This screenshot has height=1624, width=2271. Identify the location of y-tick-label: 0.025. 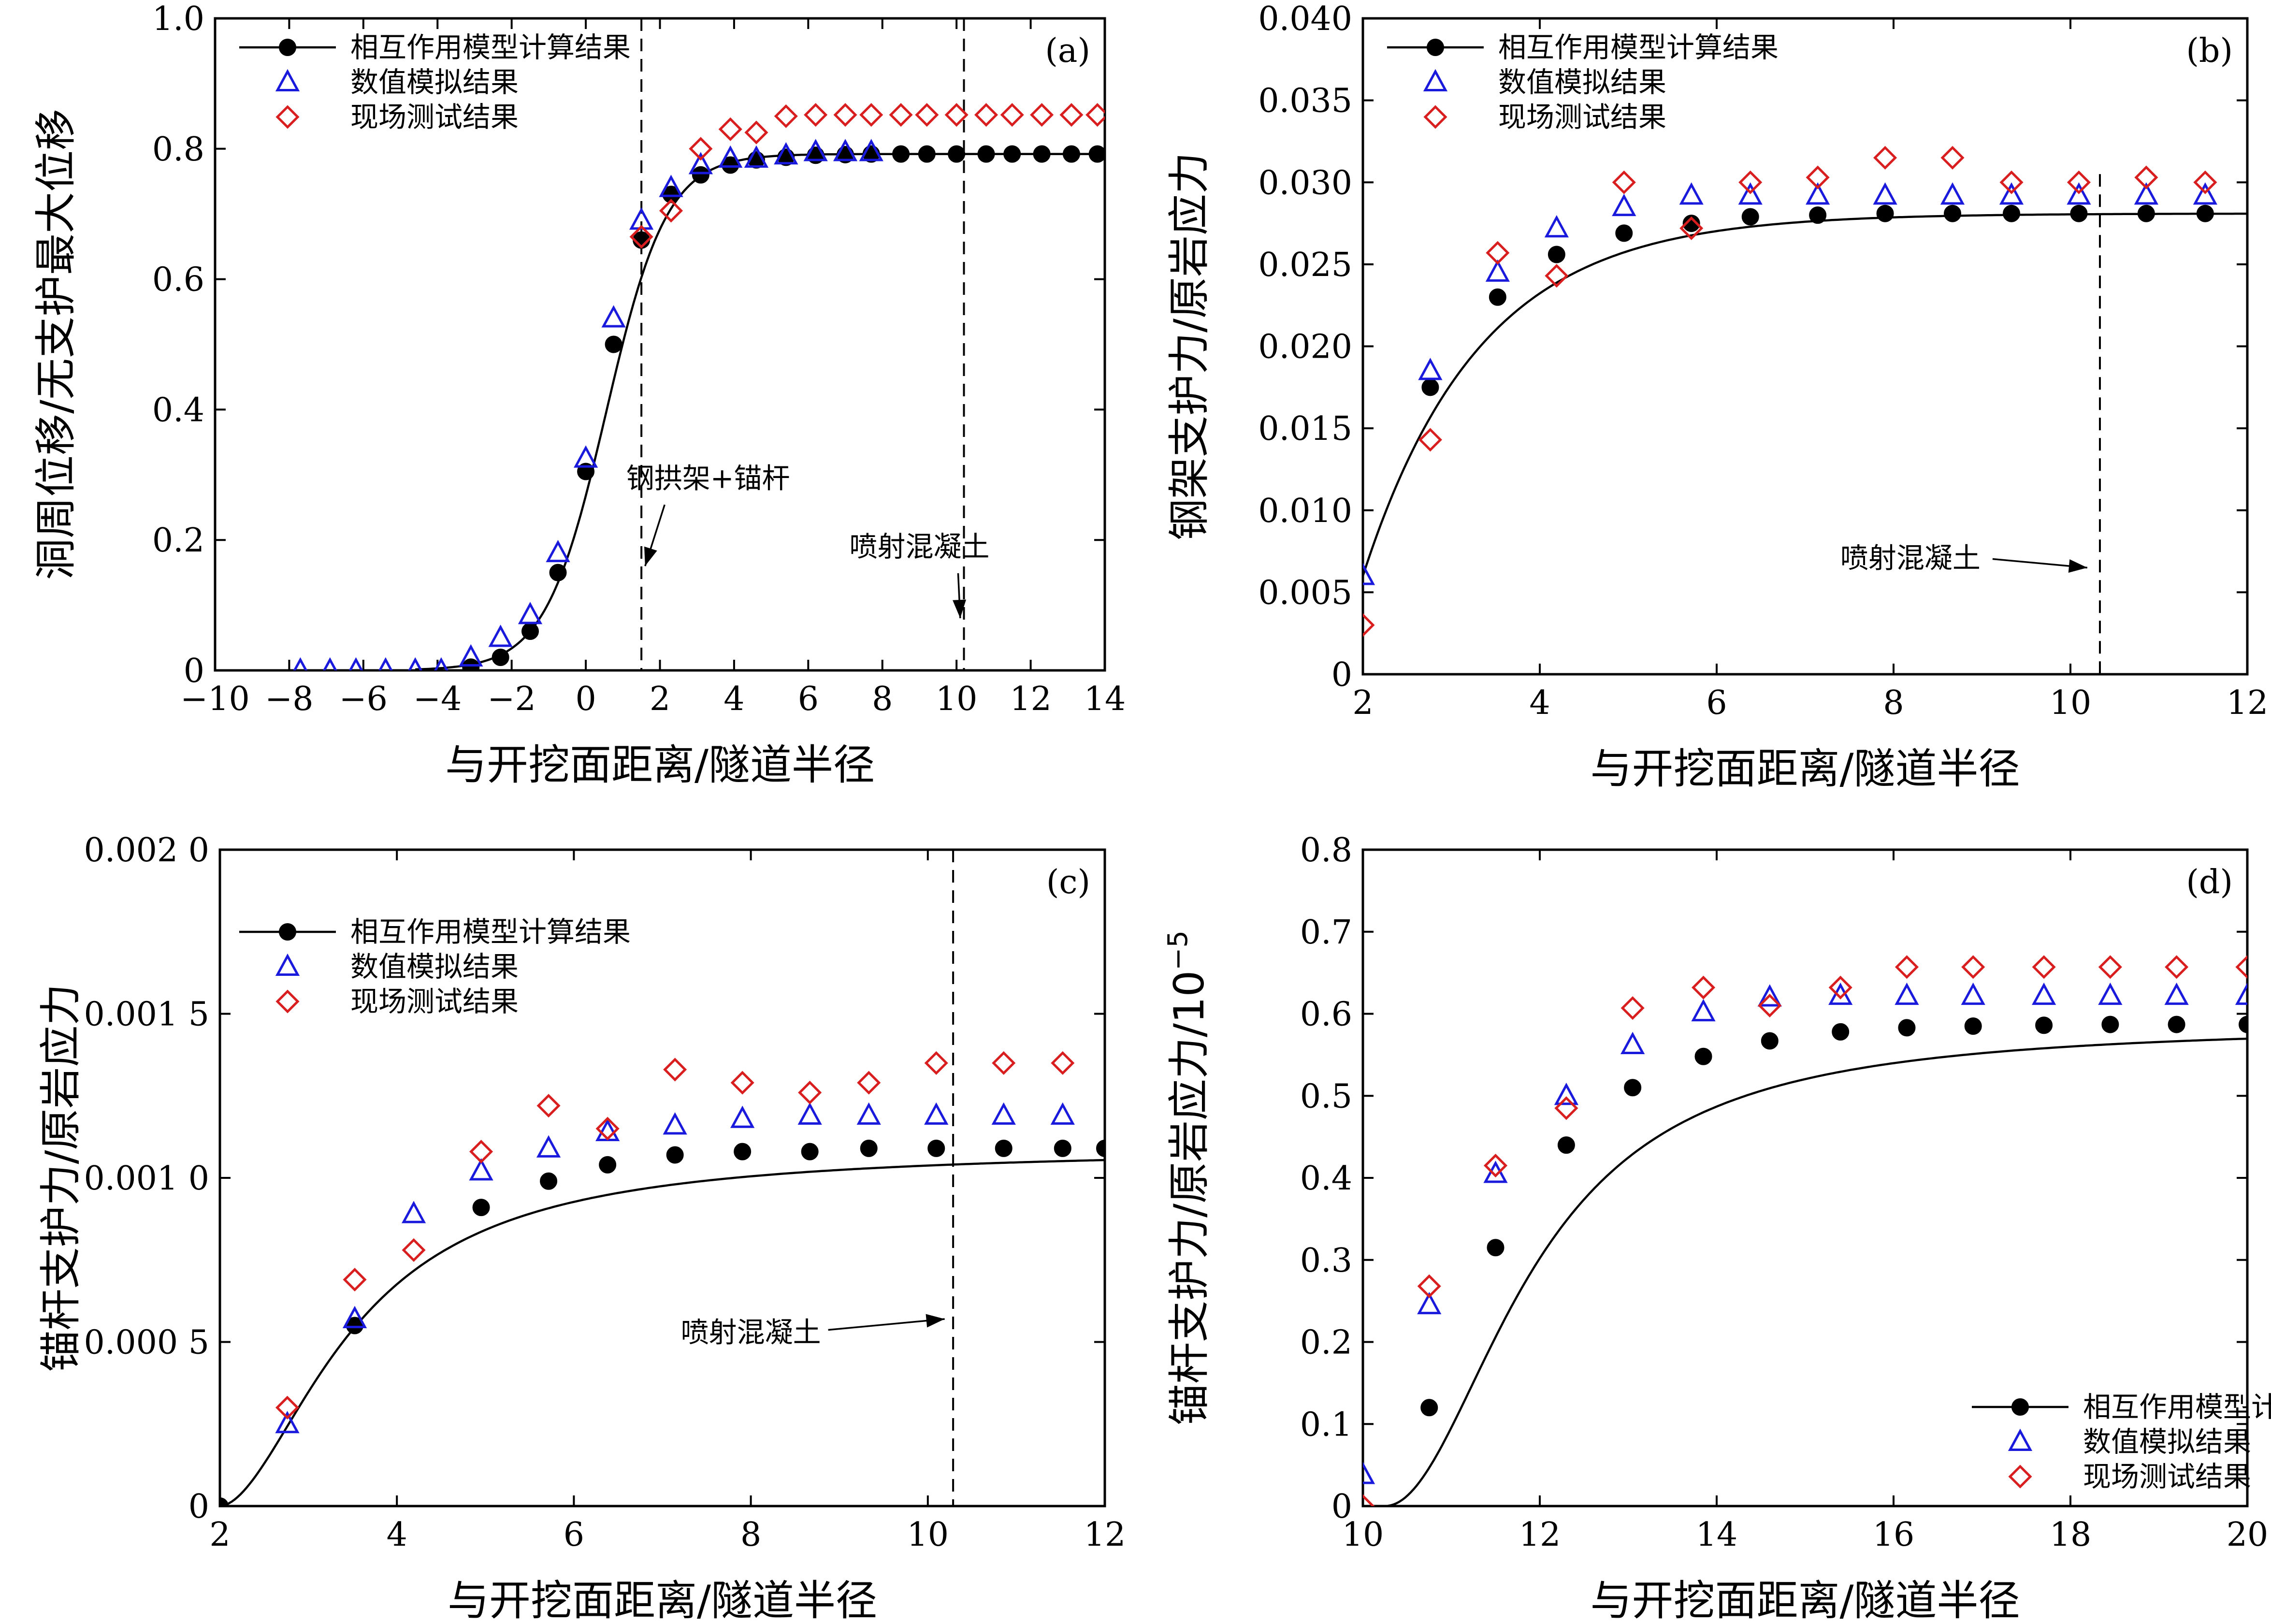
(1305, 265).